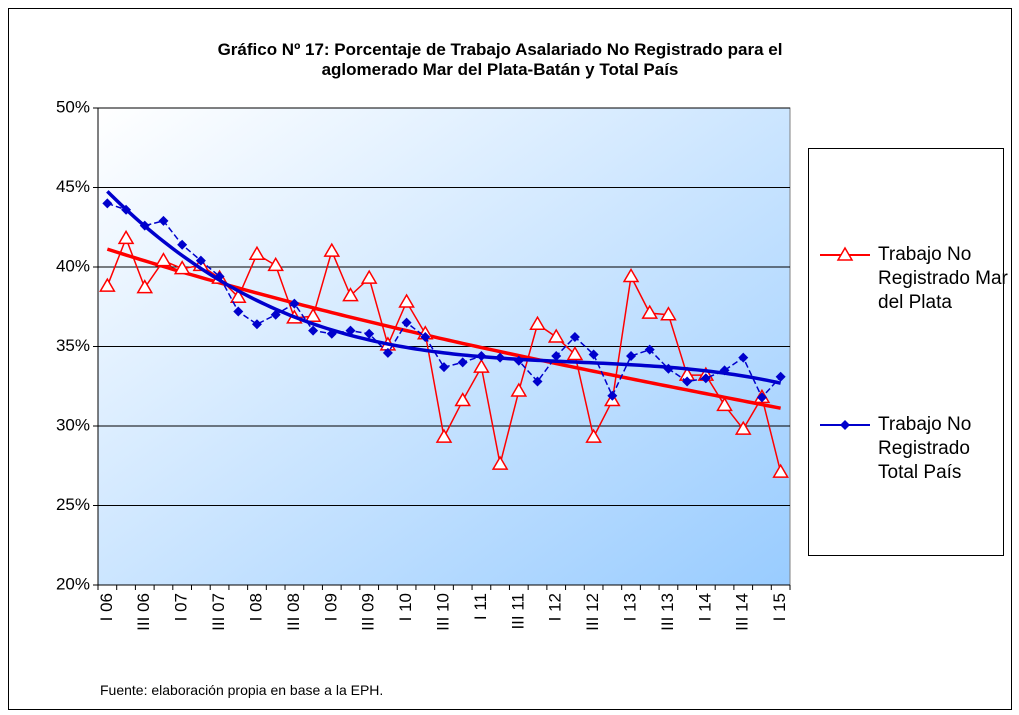 Image resolution: width=1019 pixels, height=715 pixels. I want to click on x-tick-label: I 06, so click(106, 607).